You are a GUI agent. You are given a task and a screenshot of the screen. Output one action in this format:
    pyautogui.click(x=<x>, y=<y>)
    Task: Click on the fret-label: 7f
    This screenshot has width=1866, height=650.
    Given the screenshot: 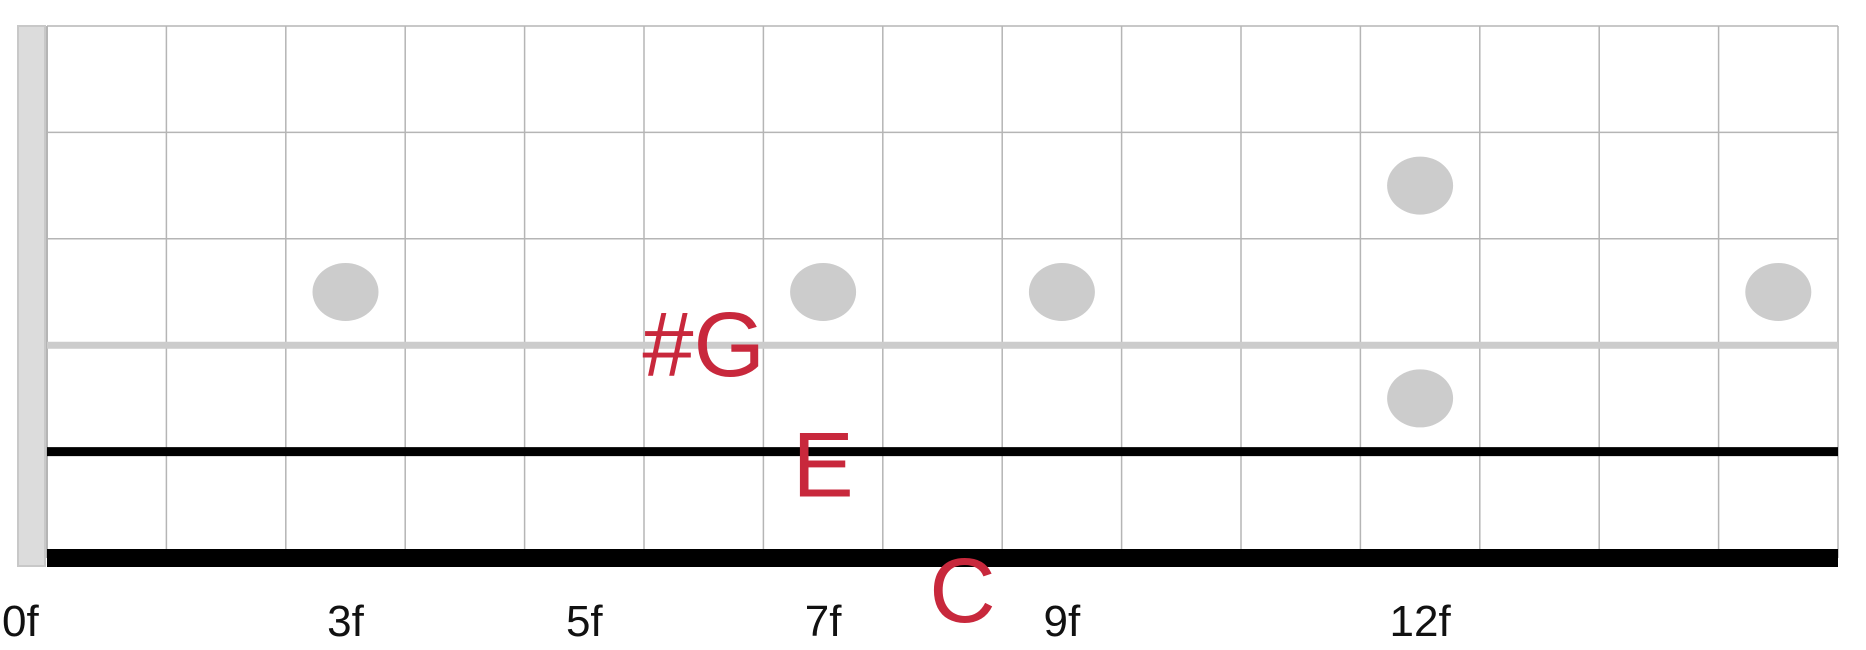 What is the action you would take?
    pyautogui.click(x=823, y=621)
    